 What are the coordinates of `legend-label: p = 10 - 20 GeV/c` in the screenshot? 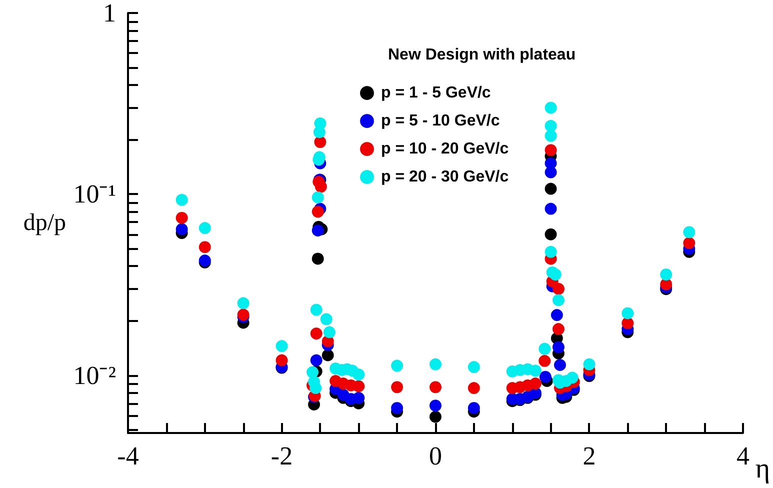 It's located at (445, 149).